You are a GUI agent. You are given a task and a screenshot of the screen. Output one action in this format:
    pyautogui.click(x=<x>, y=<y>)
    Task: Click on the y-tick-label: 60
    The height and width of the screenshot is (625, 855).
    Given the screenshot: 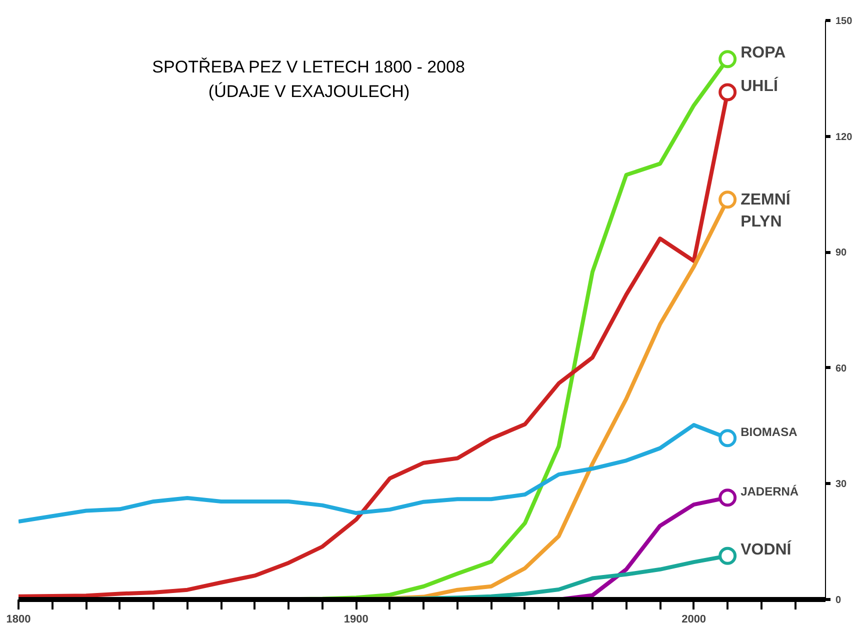 What is the action you would take?
    pyautogui.click(x=842, y=368)
    